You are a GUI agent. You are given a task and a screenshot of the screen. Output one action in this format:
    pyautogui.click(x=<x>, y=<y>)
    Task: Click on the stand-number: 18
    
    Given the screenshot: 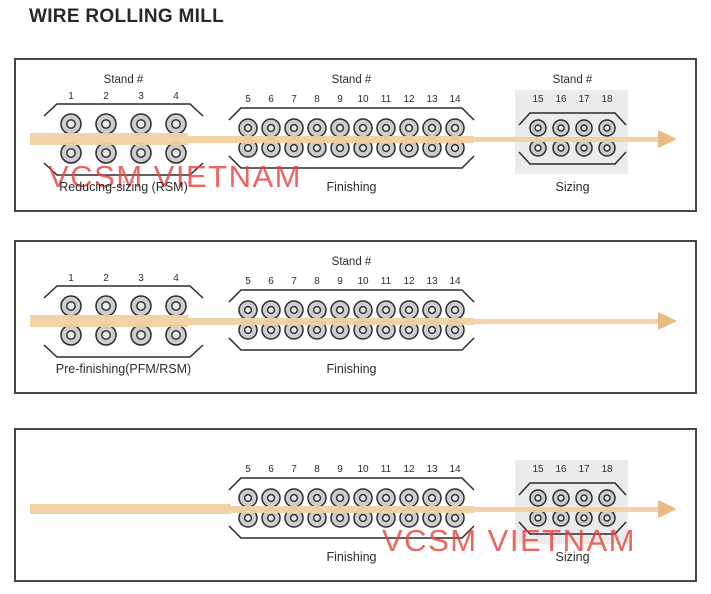 What is the action you would take?
    pyautogui.click(x=607, y=469)
    